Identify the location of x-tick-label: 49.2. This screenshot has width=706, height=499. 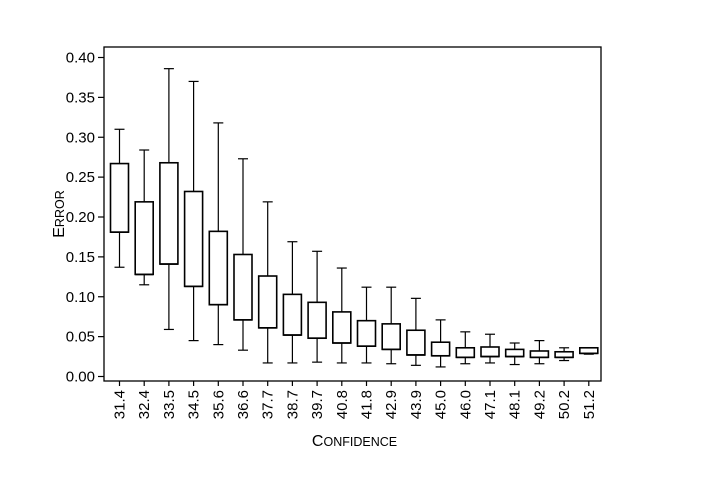
(539, 404).